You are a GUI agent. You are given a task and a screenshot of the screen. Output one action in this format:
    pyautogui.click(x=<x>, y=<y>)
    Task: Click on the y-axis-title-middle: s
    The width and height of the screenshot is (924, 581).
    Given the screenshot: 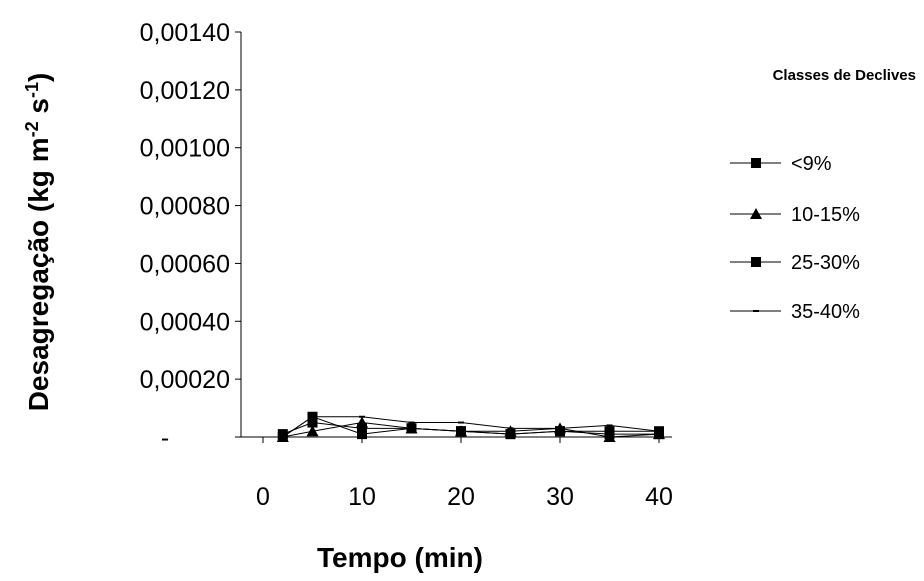 What is the action you would take?
    pyautogui.click(x=38, y=109)
    